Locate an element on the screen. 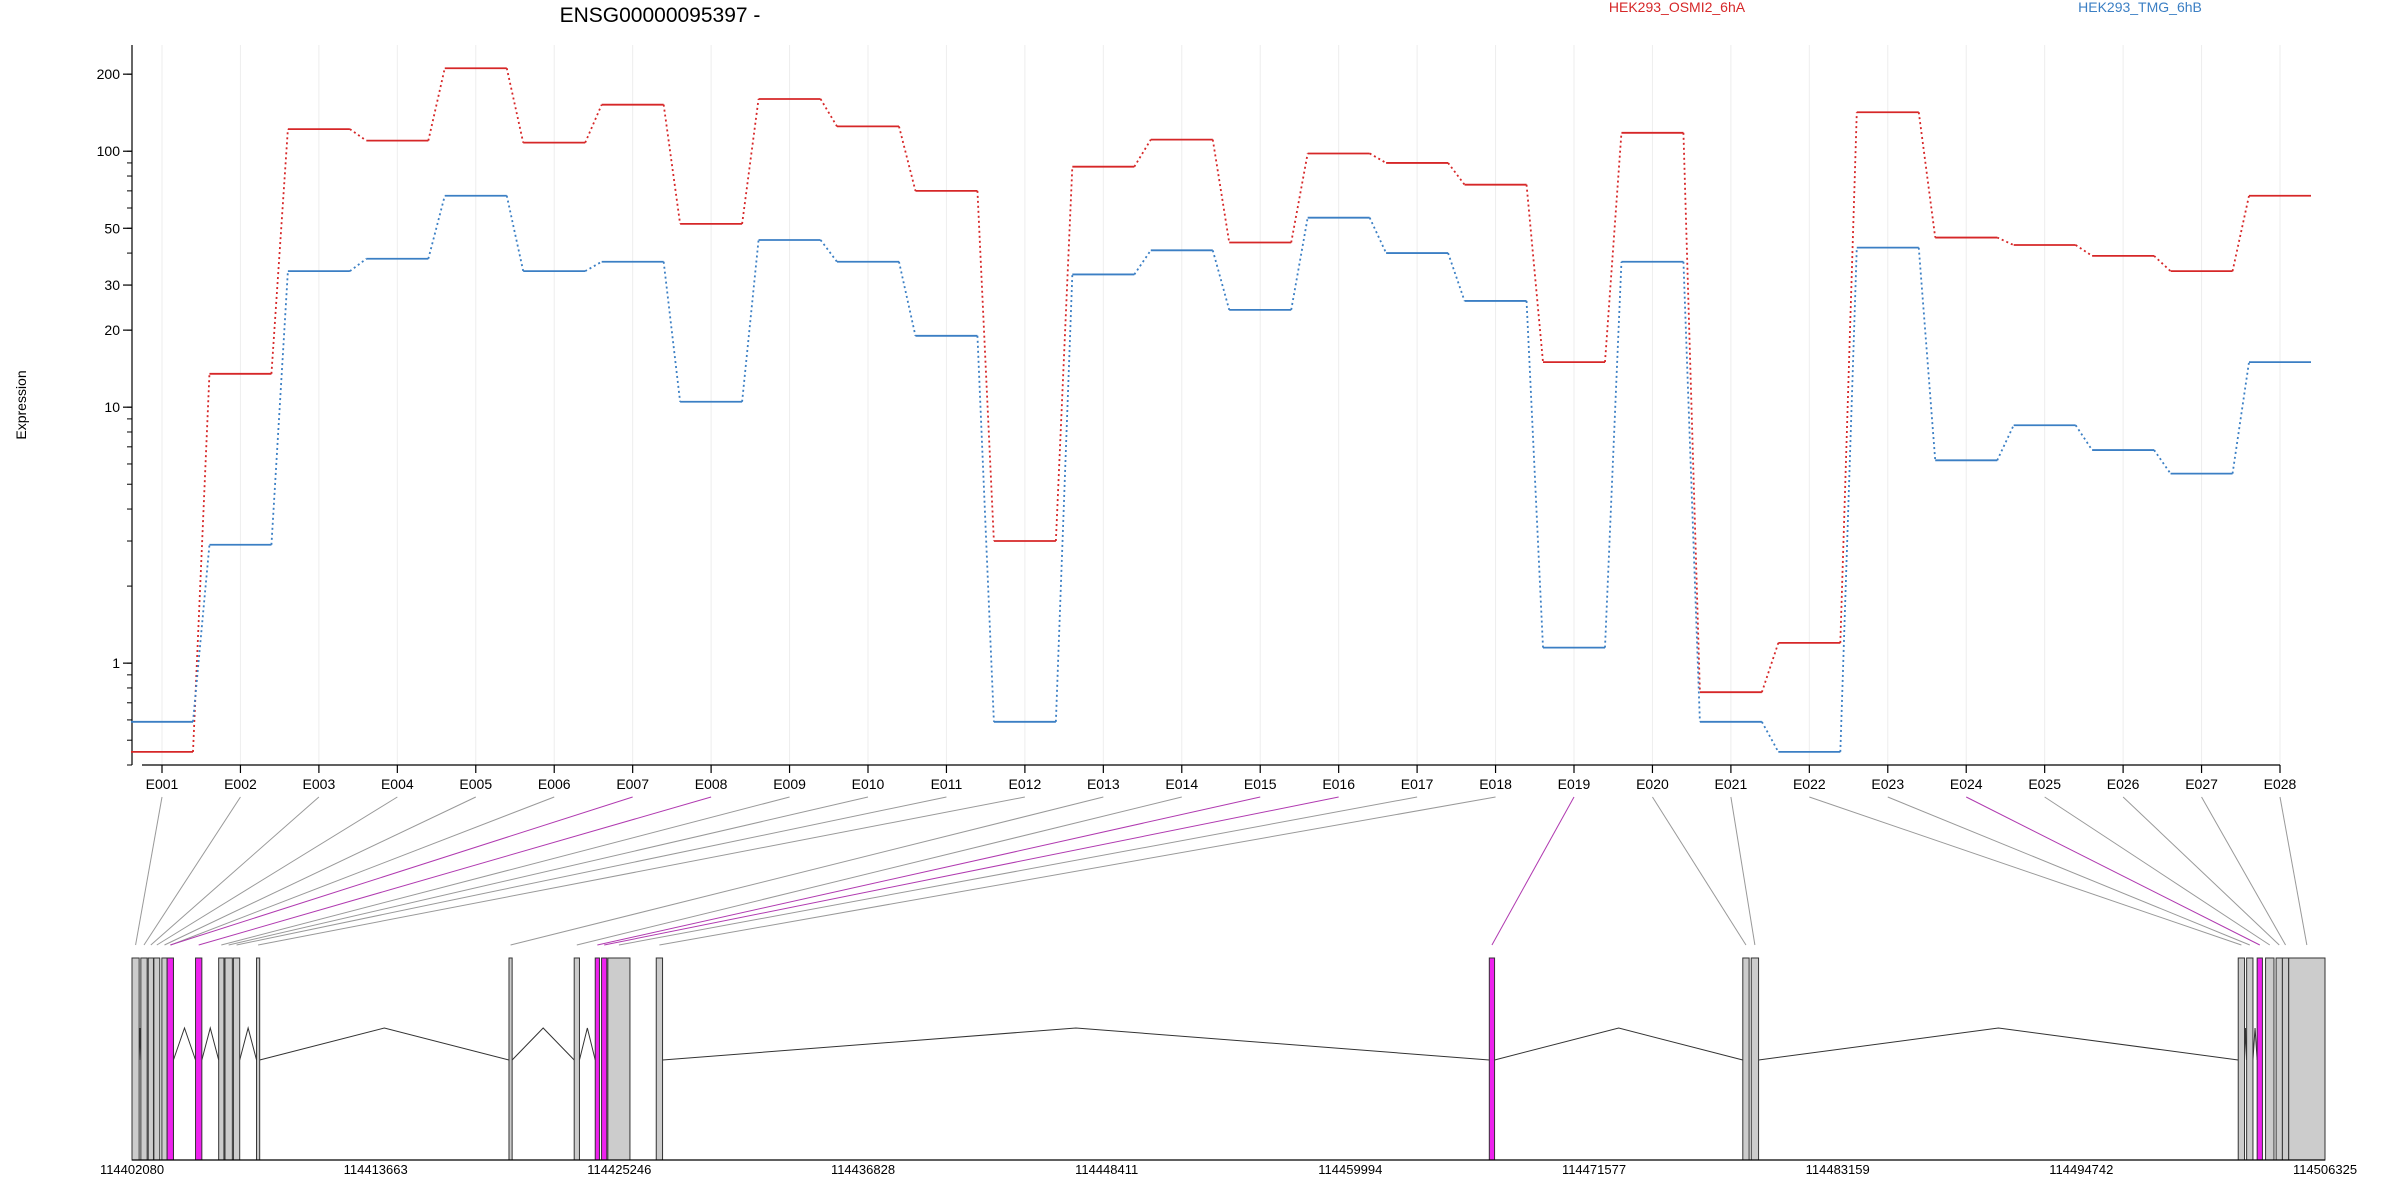 The width and height of the screenshot is (2400, 1200). x-tick-label-E015: E015 is located at coordinates (1260, 784).